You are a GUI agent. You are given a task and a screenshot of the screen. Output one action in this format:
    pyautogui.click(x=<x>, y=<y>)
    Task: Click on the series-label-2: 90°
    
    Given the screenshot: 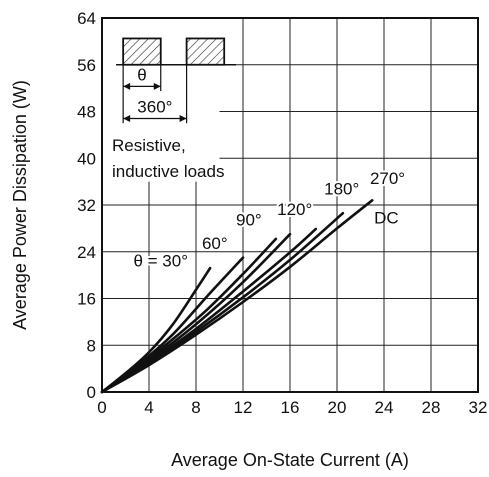 What is the action you would take?
    pyautogui.click(x=249, y=219)
    